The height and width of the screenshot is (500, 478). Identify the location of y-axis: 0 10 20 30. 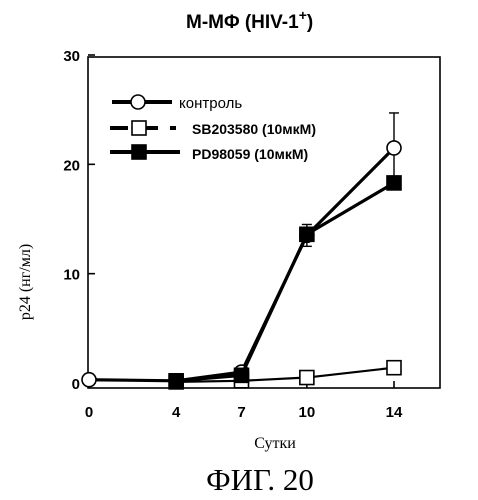
(79, 220).